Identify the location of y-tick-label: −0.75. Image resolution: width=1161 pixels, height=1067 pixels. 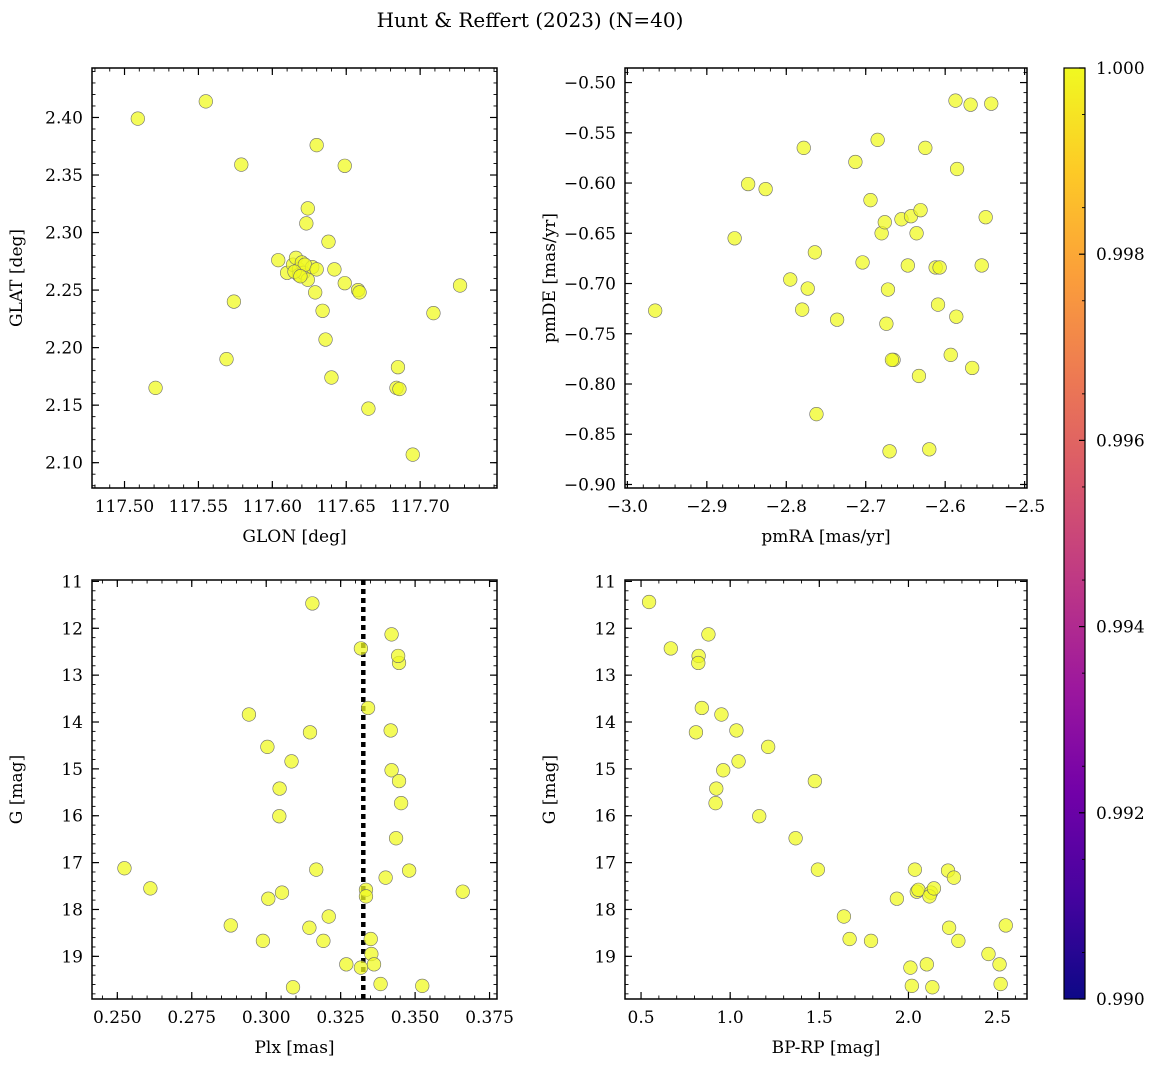
(590, 335).